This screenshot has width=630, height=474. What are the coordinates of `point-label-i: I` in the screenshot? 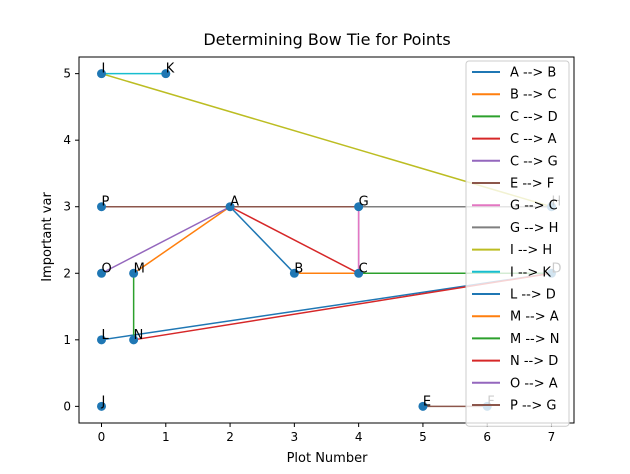 It's located at (104, 69).